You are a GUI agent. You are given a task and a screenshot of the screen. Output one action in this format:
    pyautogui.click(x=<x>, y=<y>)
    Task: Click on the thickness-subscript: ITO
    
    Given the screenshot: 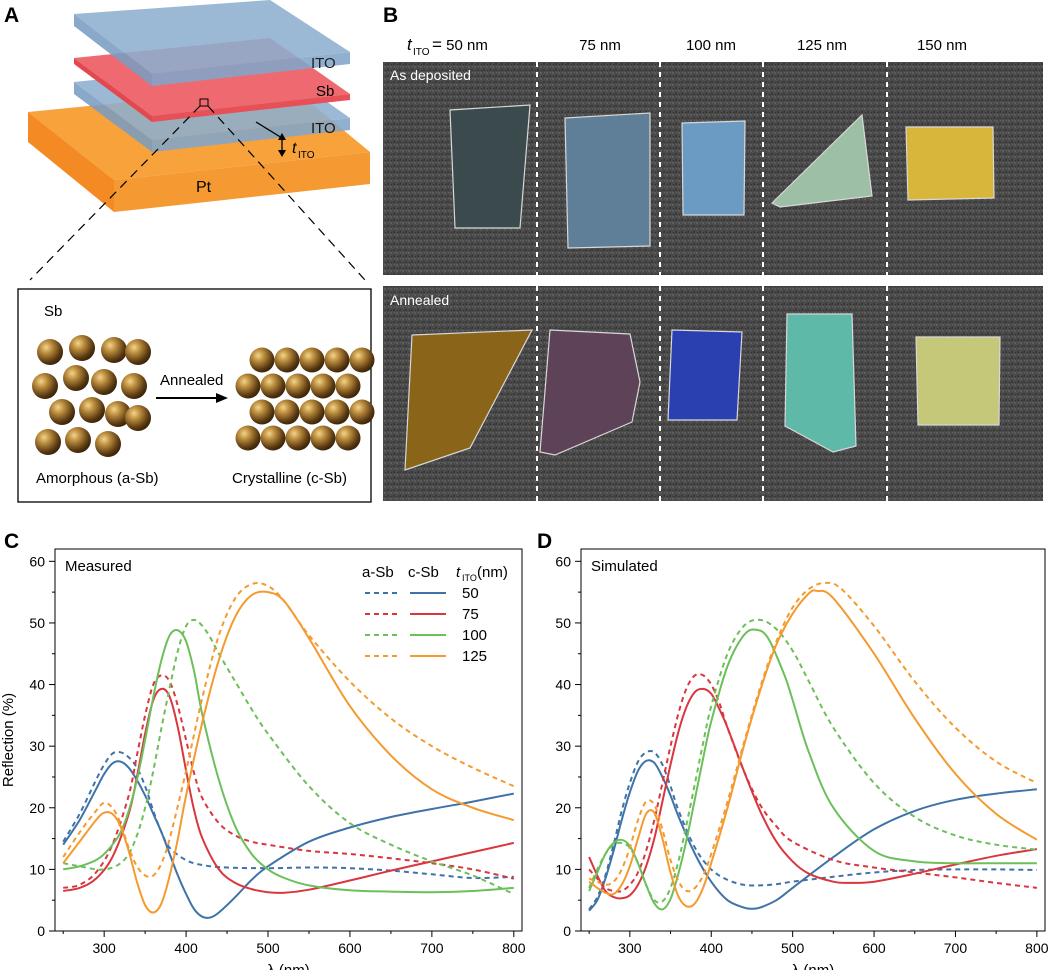 What is the action you would take?
    pyautogui.click(x=306, y=155)
    